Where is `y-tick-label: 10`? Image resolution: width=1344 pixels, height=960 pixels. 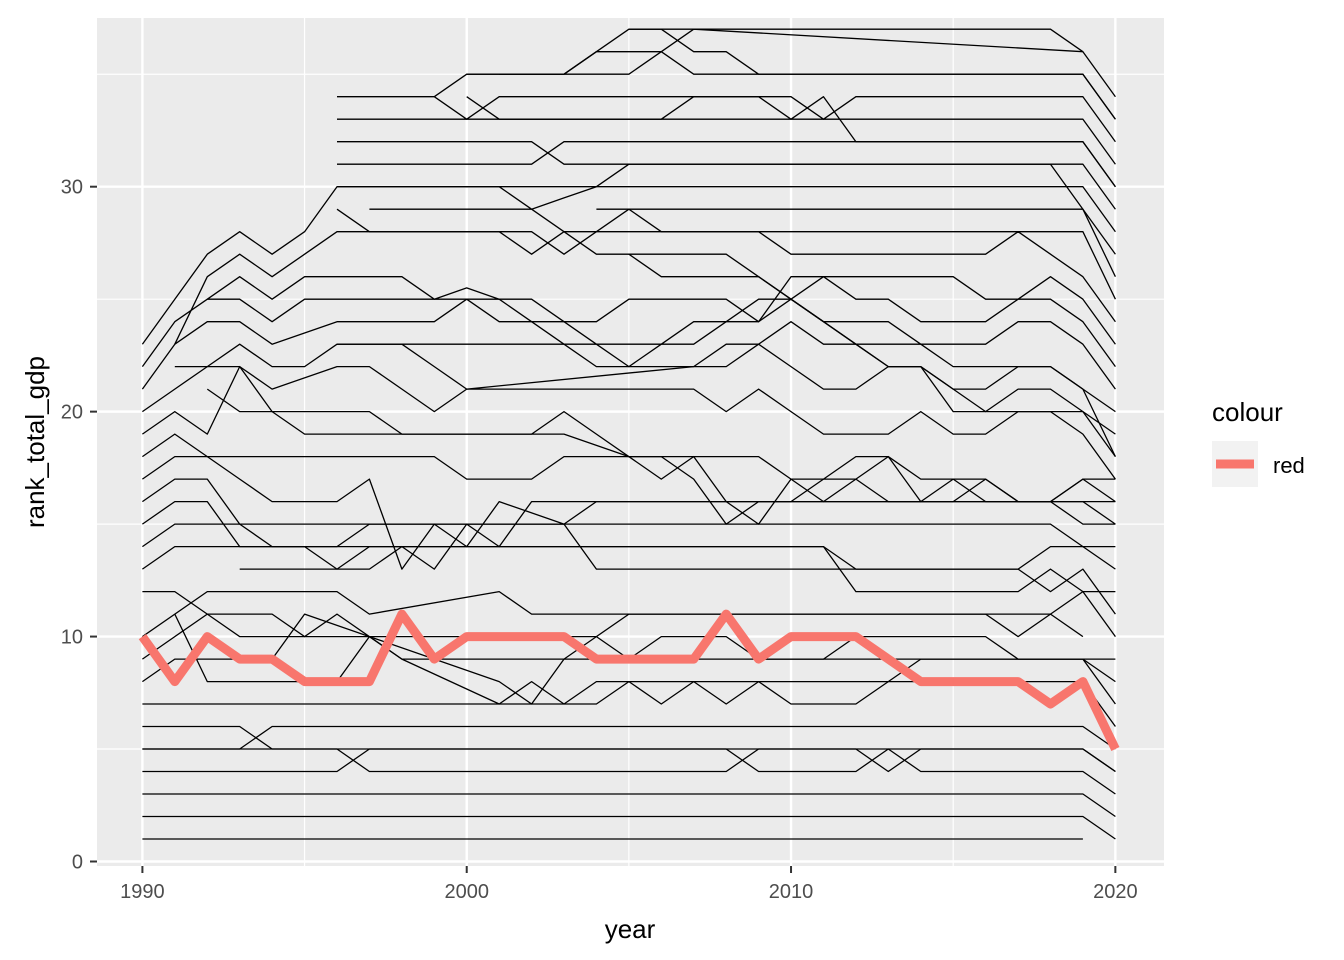 y-tick-label: 10 is located at coordinates (72, 638).